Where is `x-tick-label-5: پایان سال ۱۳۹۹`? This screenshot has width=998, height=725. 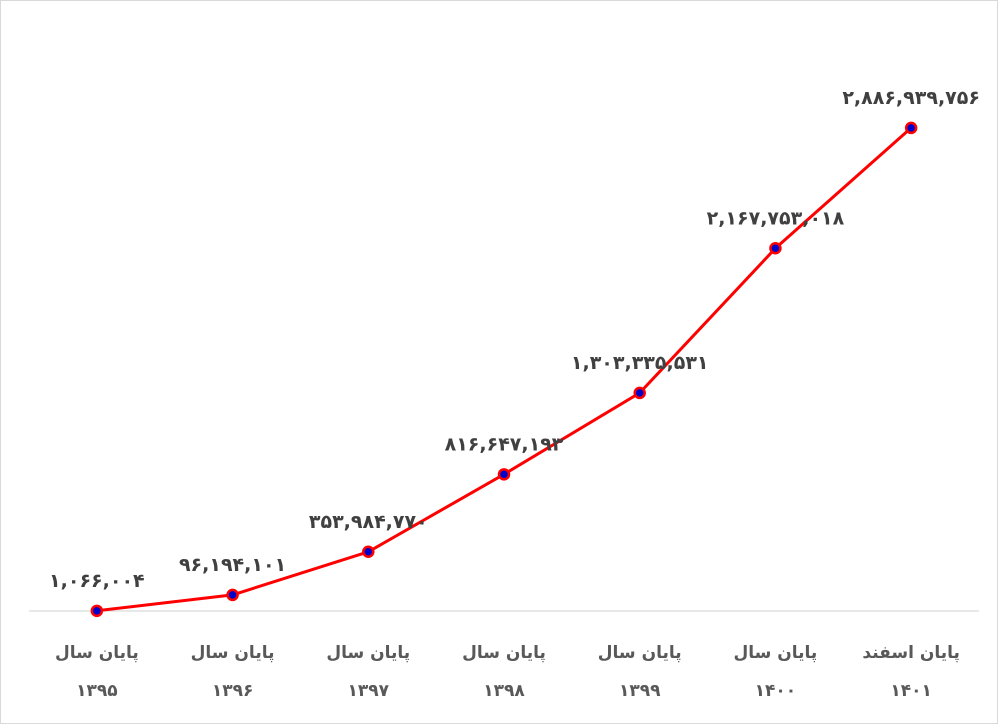 x-tick-label-5: پایان سال ۱۳۹۹ is located at coordinates (640, 672).